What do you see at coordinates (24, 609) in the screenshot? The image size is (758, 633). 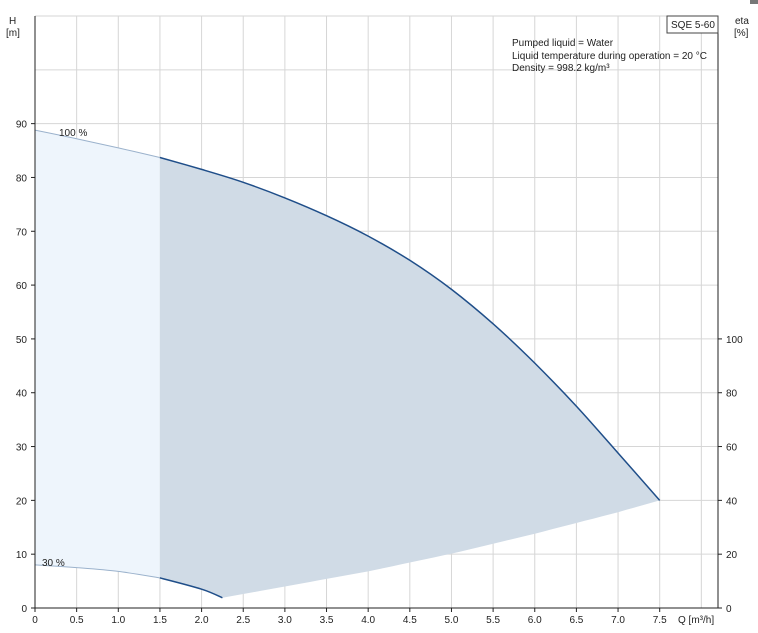 I see `y-left-tick-label: 0` at bounding box center [24, 609].